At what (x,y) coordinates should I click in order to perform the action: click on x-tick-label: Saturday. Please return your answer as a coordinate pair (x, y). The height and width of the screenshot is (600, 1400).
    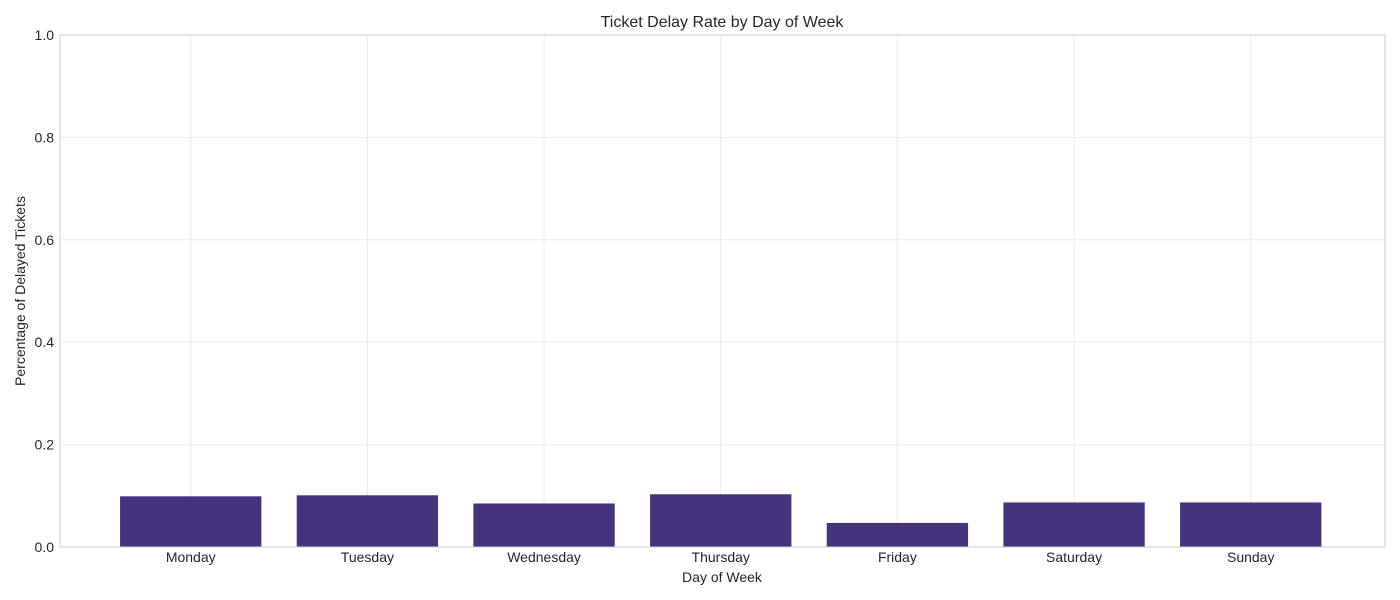
    Looking at the image, I should click on (1074, 557).